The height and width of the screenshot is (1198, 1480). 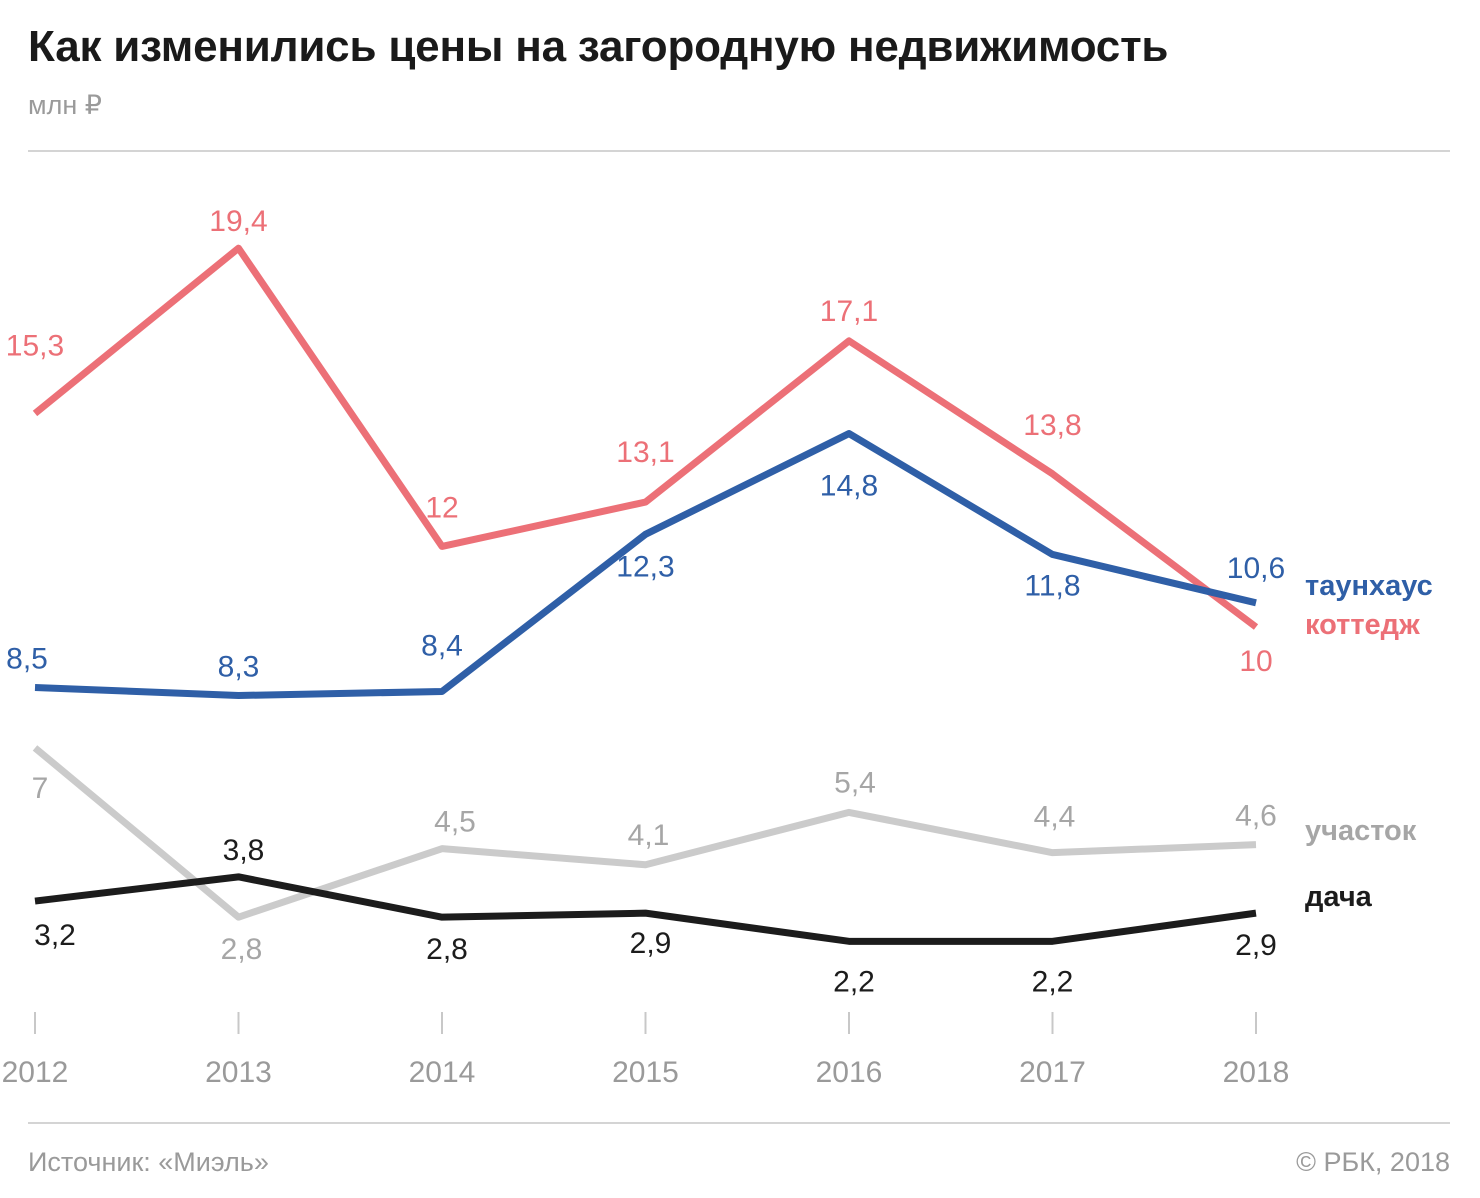 I want to click on top-divider, so click(x=739, y=151).